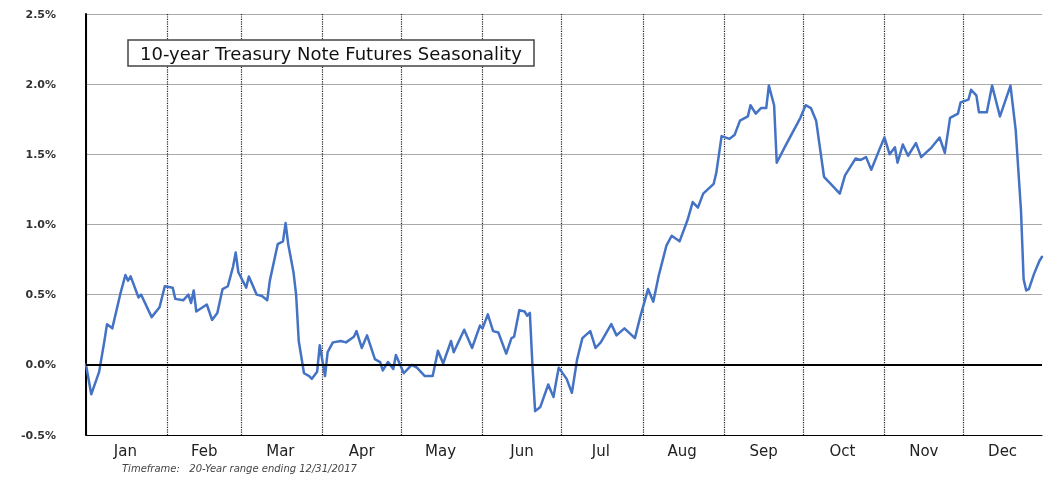 This screenshot has width=1054, height=477. What do you see at coordinates (281, 450) in the screenshot?
I see `x-tick-label: Mar` at bounding box center [281, 450].